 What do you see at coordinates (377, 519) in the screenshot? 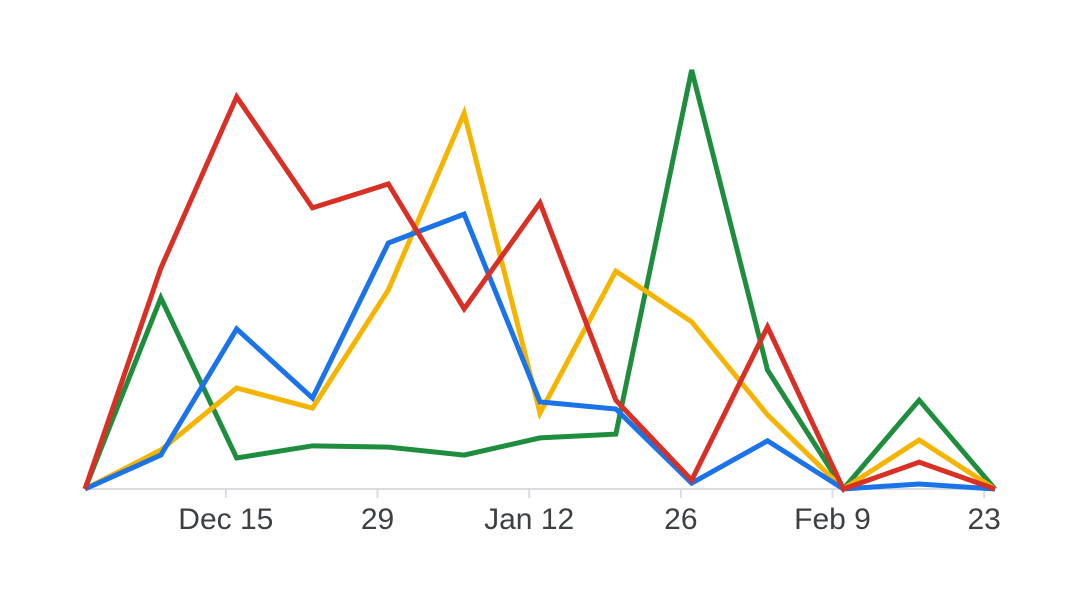
I see `x-tick-label: 29` at bounding box center [377, 519].